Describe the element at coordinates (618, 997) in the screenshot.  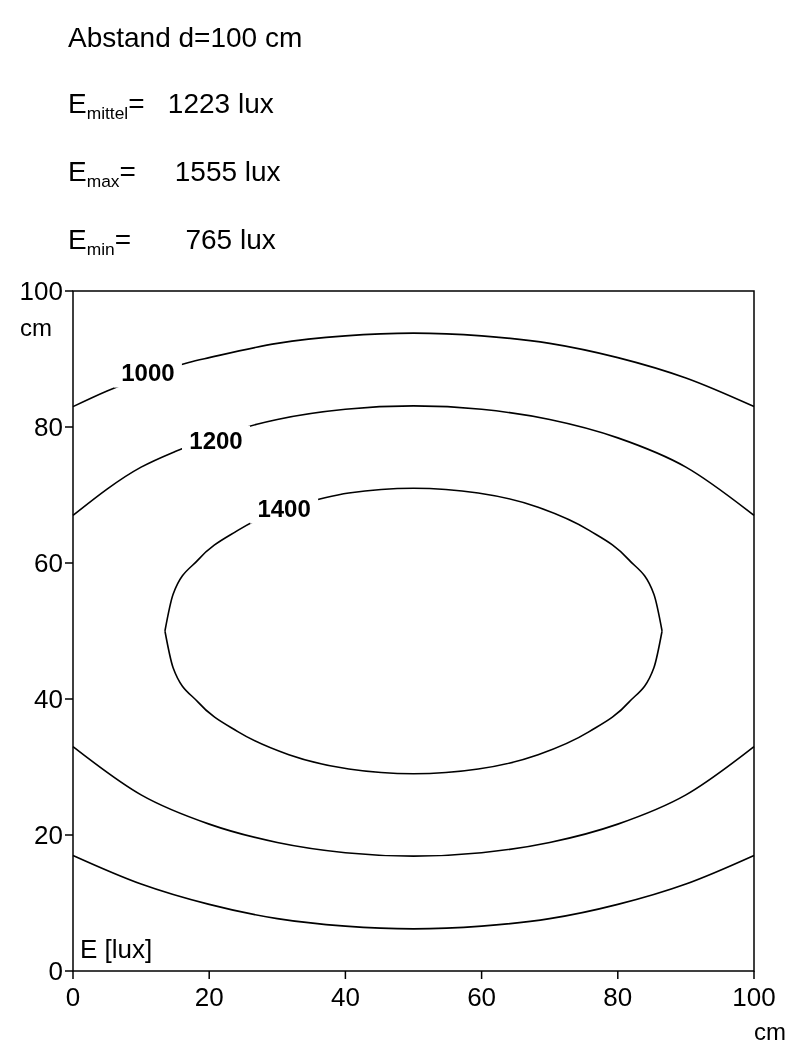
I see `x-tick-label: 80` at that location.